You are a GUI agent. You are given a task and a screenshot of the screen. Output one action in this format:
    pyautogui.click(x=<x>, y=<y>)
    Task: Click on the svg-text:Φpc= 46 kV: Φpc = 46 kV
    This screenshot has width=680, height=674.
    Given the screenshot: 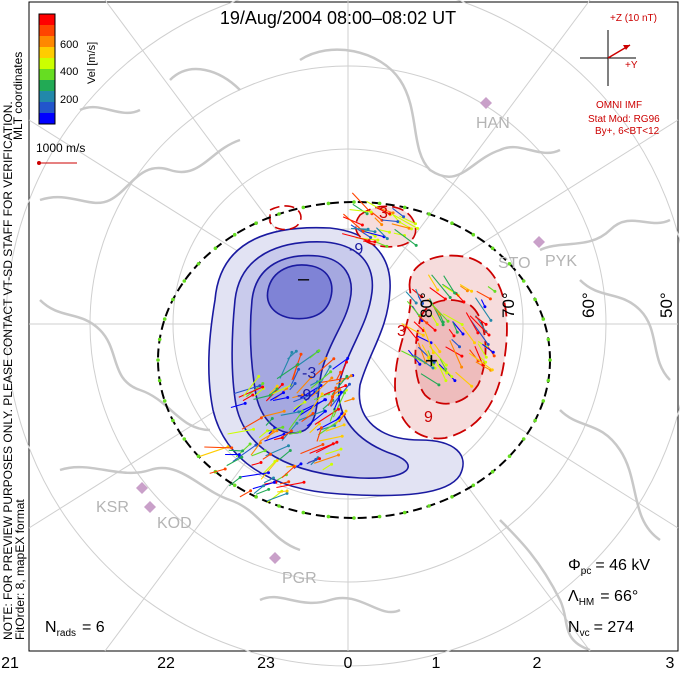 What is the action you would take?
    pyautogui.click(x=609, y=567)
    